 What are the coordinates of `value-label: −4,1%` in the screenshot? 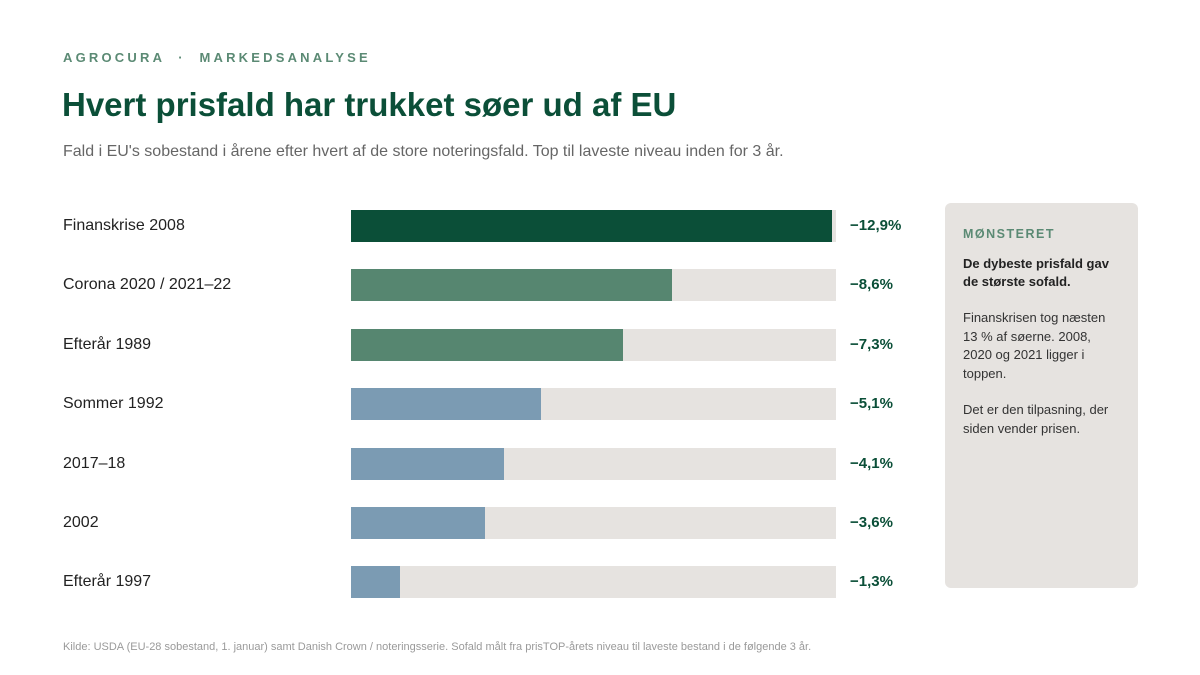 It's located at (871, 463).